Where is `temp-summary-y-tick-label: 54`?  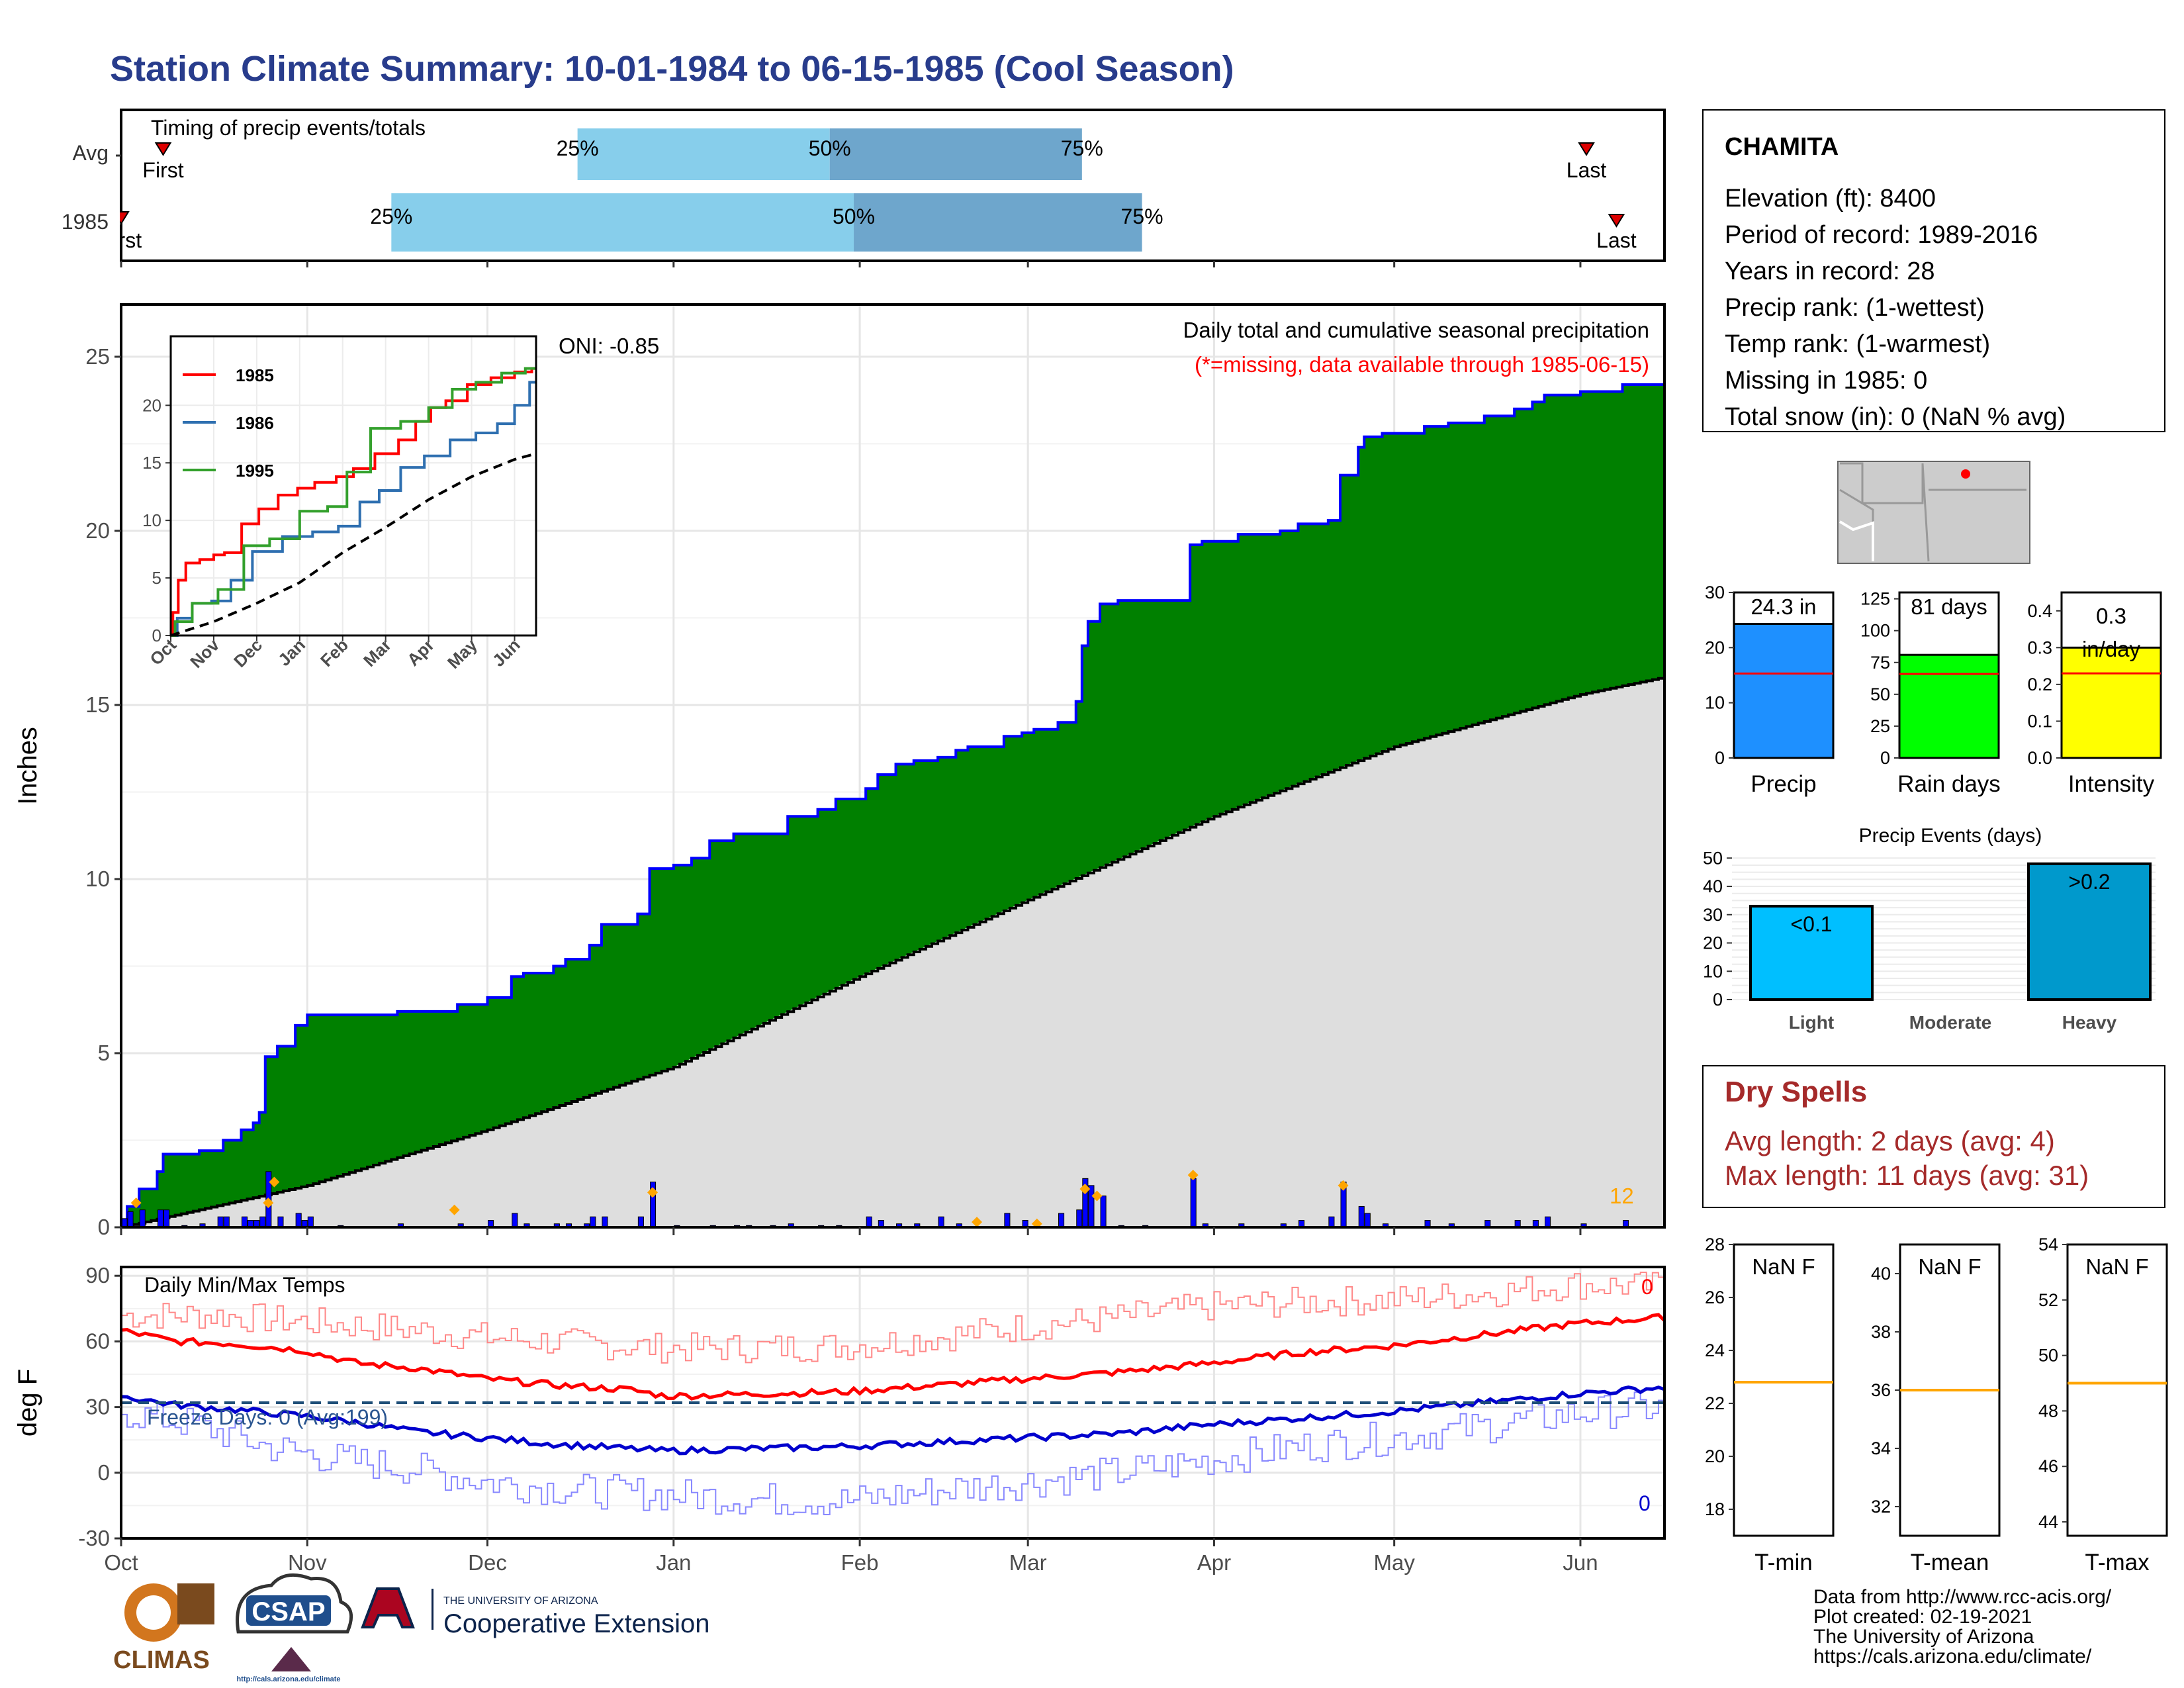
temp-summary-y-tick-label: 54 is located at coordinates (2048, 1244).